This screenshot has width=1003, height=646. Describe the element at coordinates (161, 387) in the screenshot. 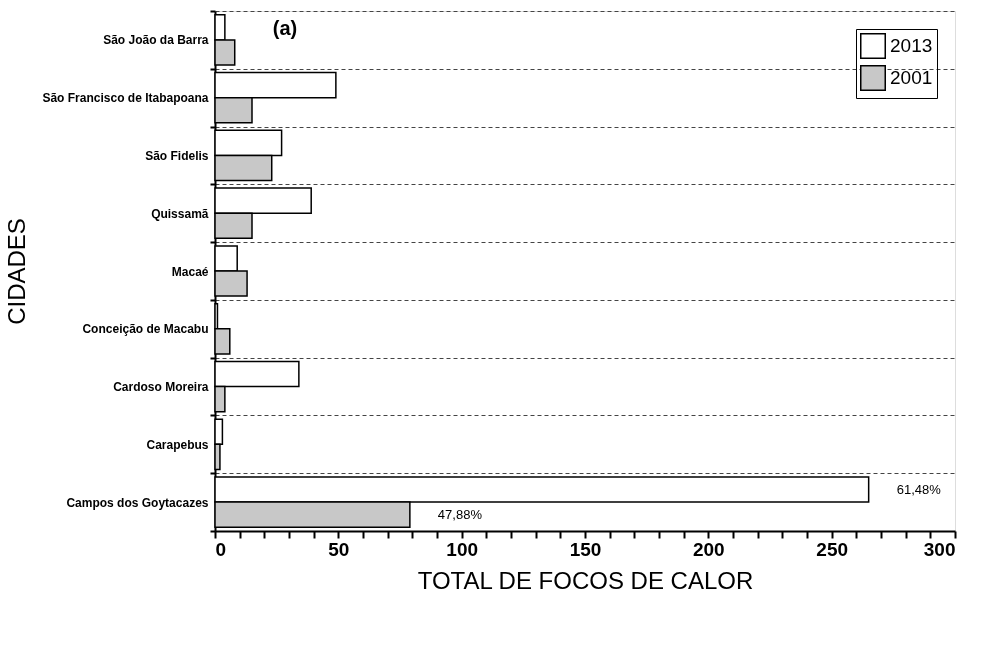

I see `y-tick-label: Cardoso Moreira` at that location.